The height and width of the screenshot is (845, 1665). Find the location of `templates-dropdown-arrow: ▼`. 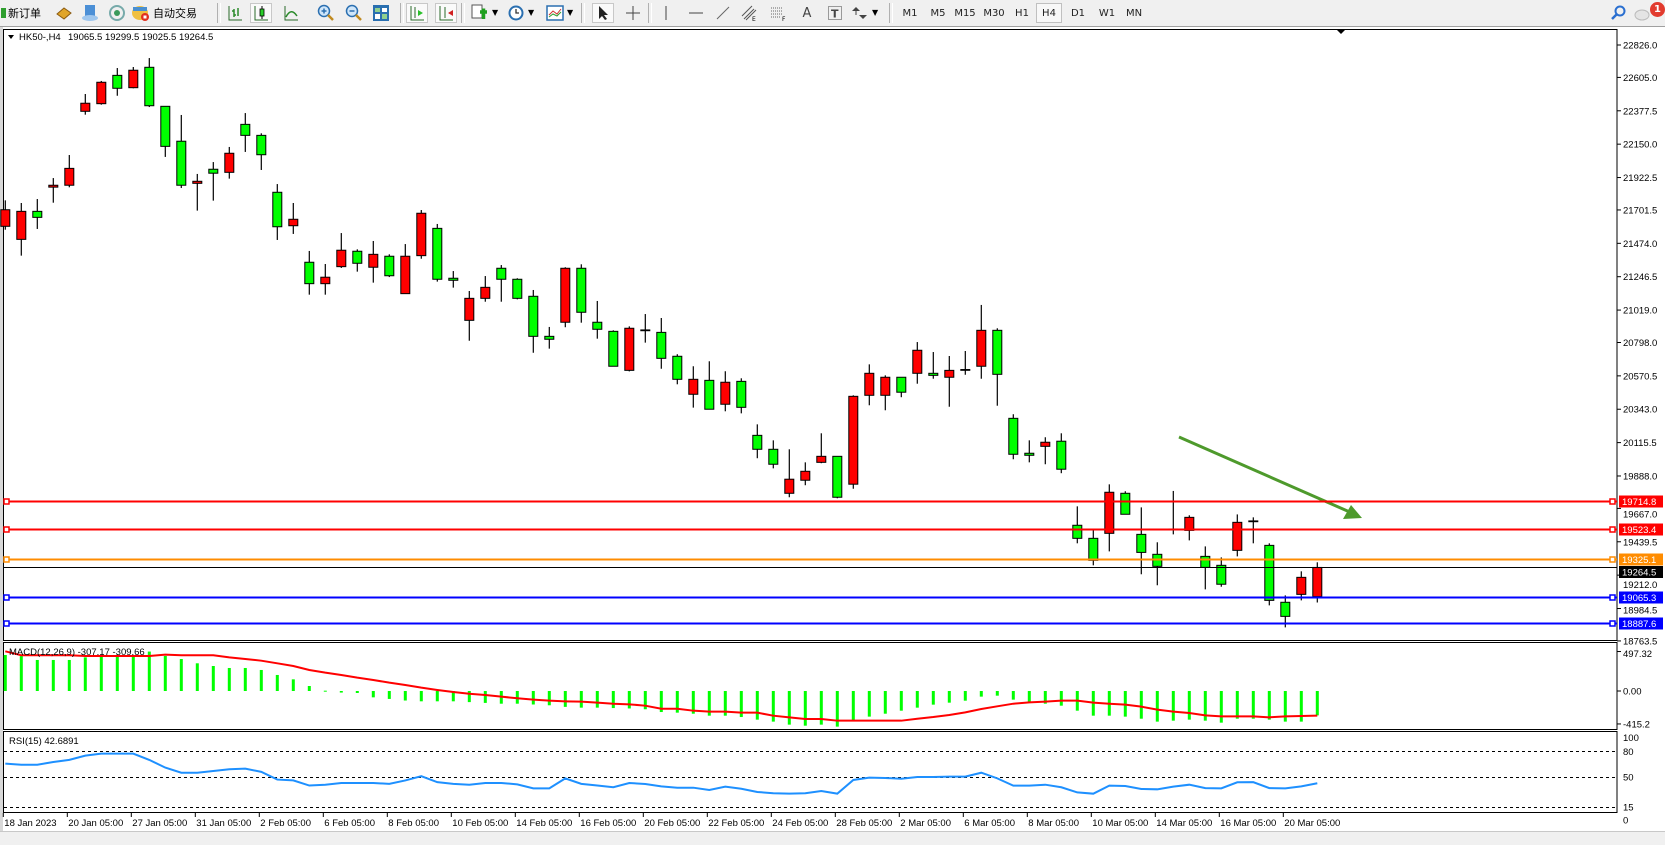

templates-dropdown-arrow: ▼ is located at coordinates (570, 12).